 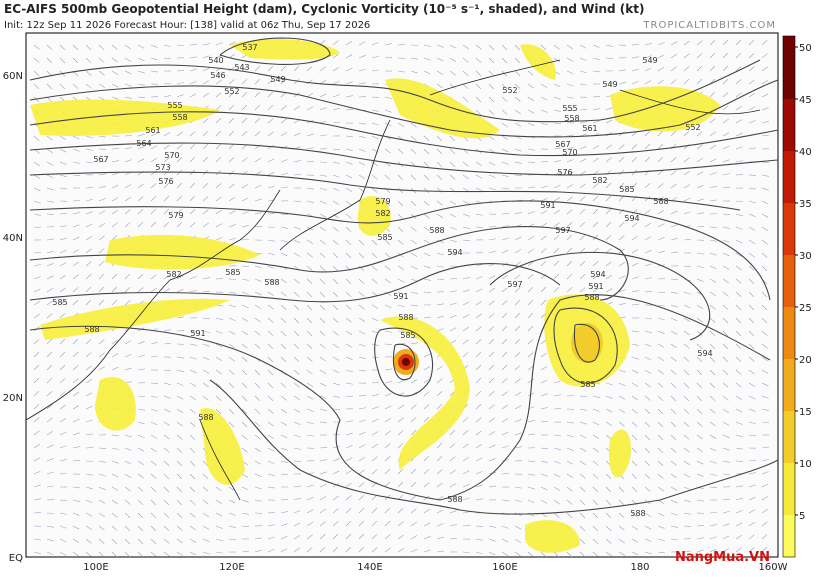 What do you see at coordinates (249, 47) in the screenshot?
I see `contour-label: 537` at bounding box center [249, 47].